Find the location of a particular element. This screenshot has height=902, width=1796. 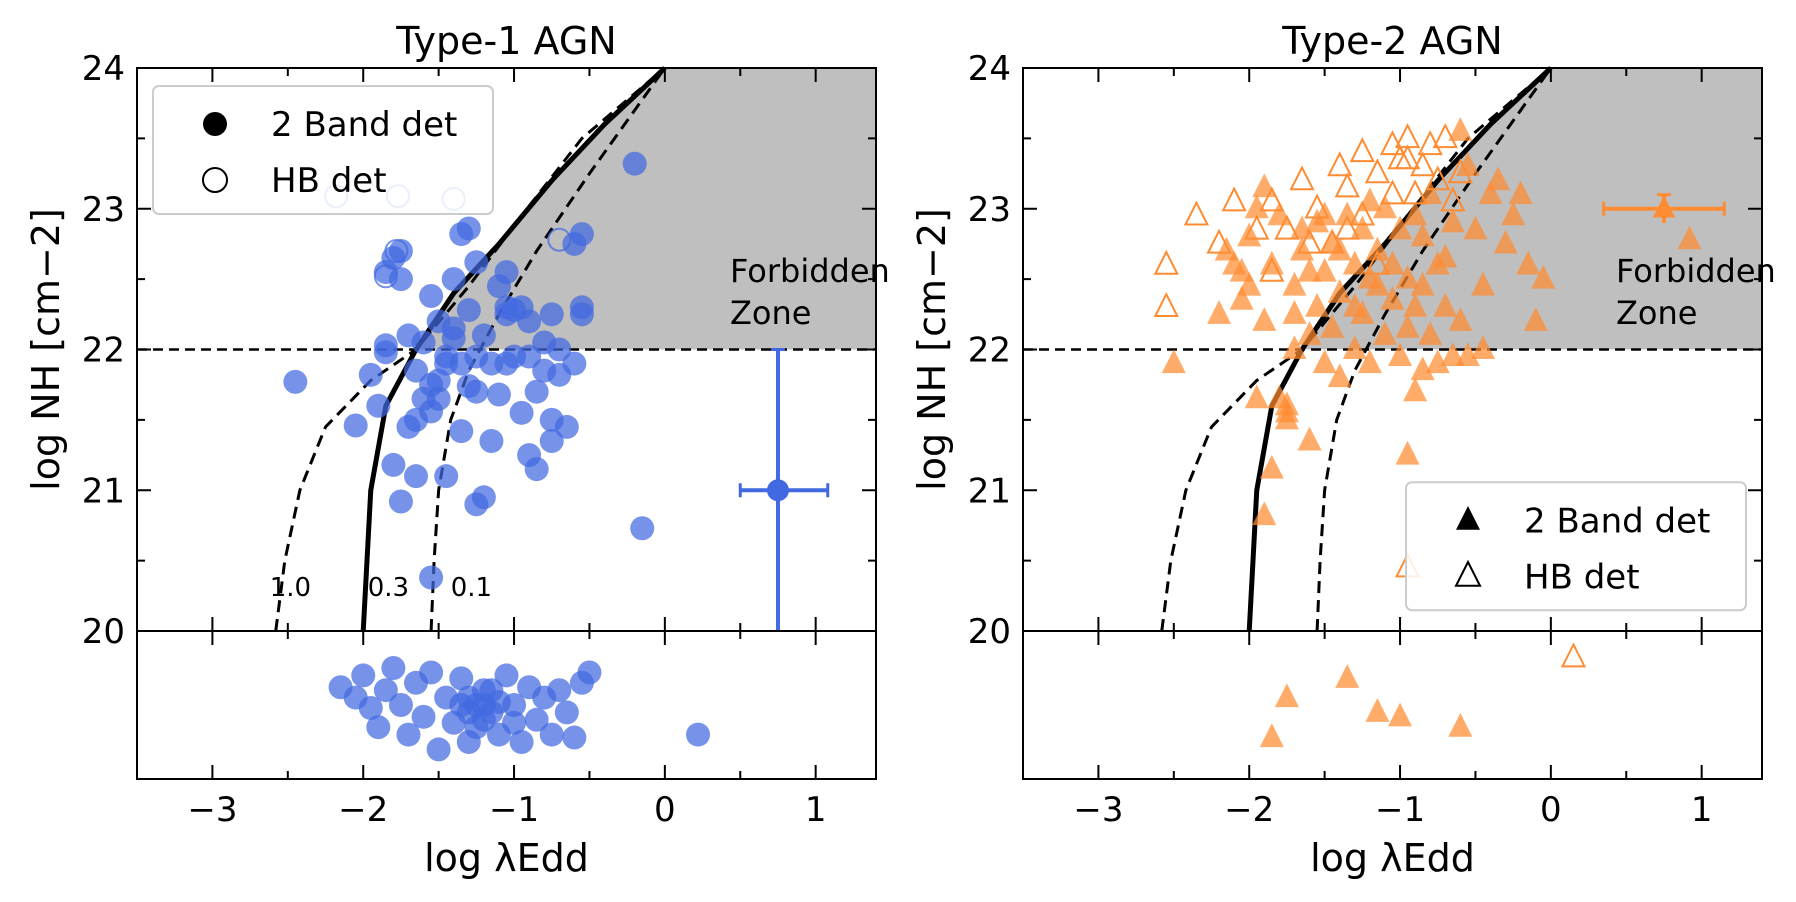

panel-title: Type-1 AGN is located at coordinates (505, 41).